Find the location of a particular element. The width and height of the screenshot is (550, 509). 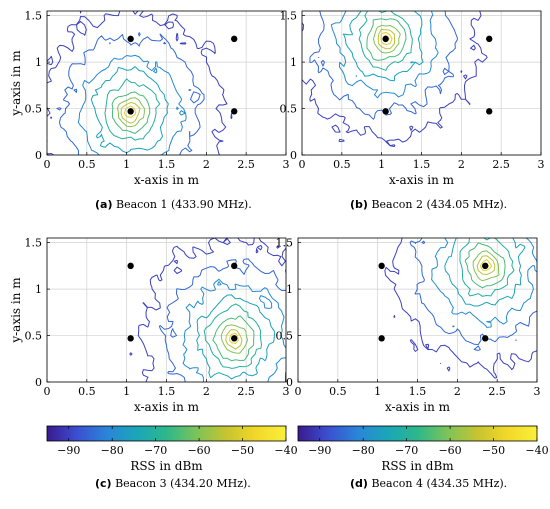

caption-d-tag: (d) is located at coordinates (359, 483).